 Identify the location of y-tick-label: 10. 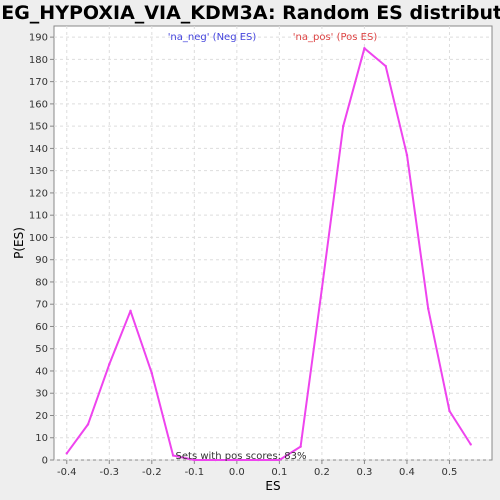
(41, 438).